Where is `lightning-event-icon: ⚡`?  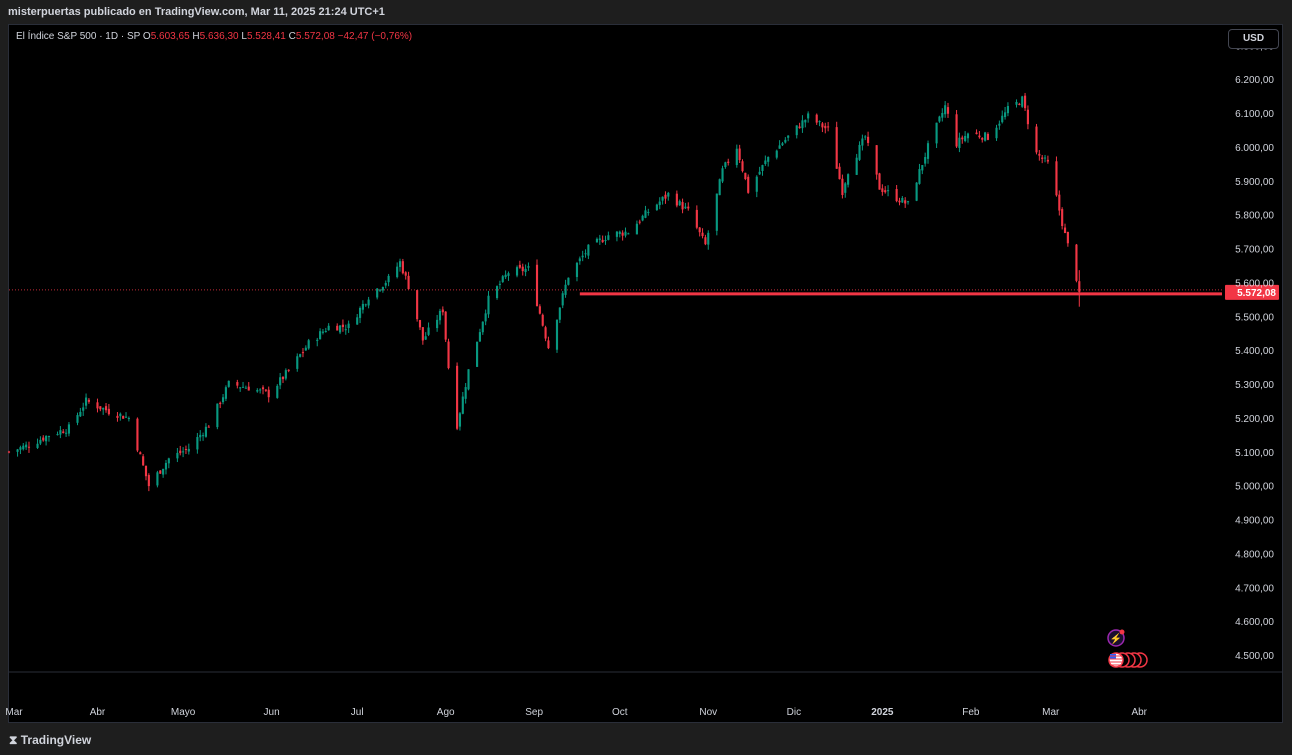 lightning-event-icon: ⚡ is located at coordinates (1116, 638).